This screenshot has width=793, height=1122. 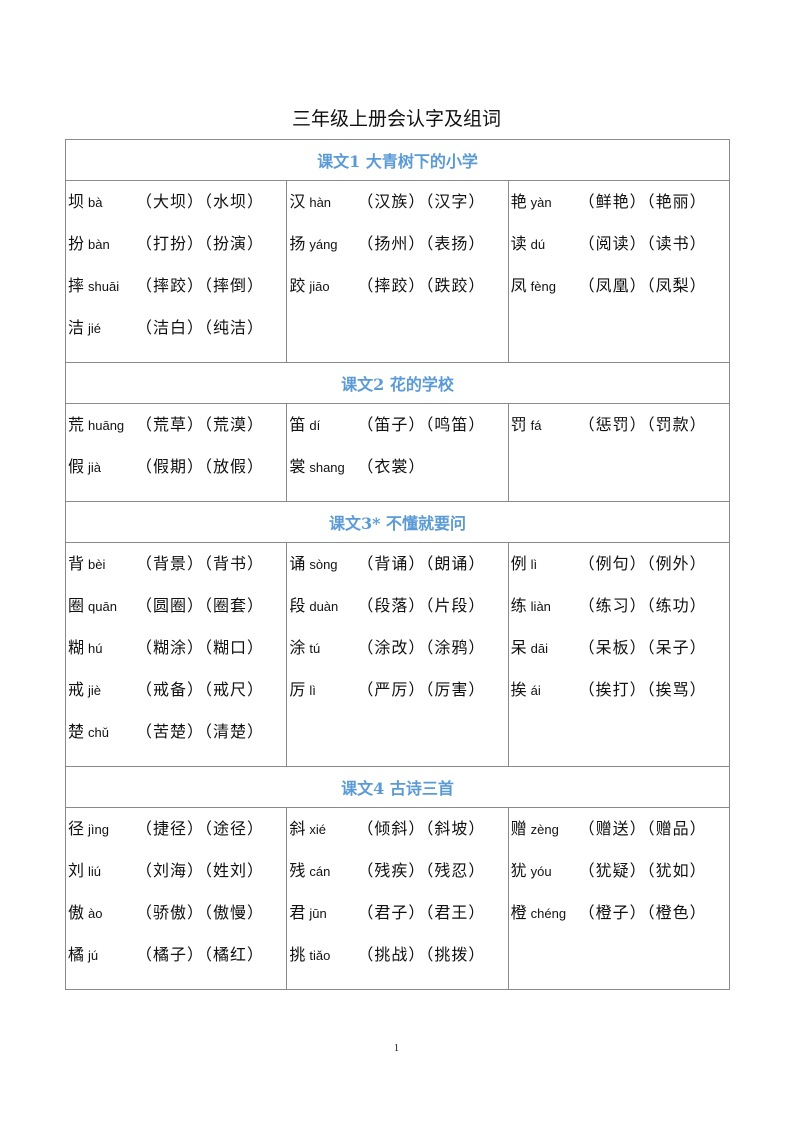 What do you see at coordinates (297, 647) in the screenshot?
I see `character: 涂` at bounding box center [297, 647].